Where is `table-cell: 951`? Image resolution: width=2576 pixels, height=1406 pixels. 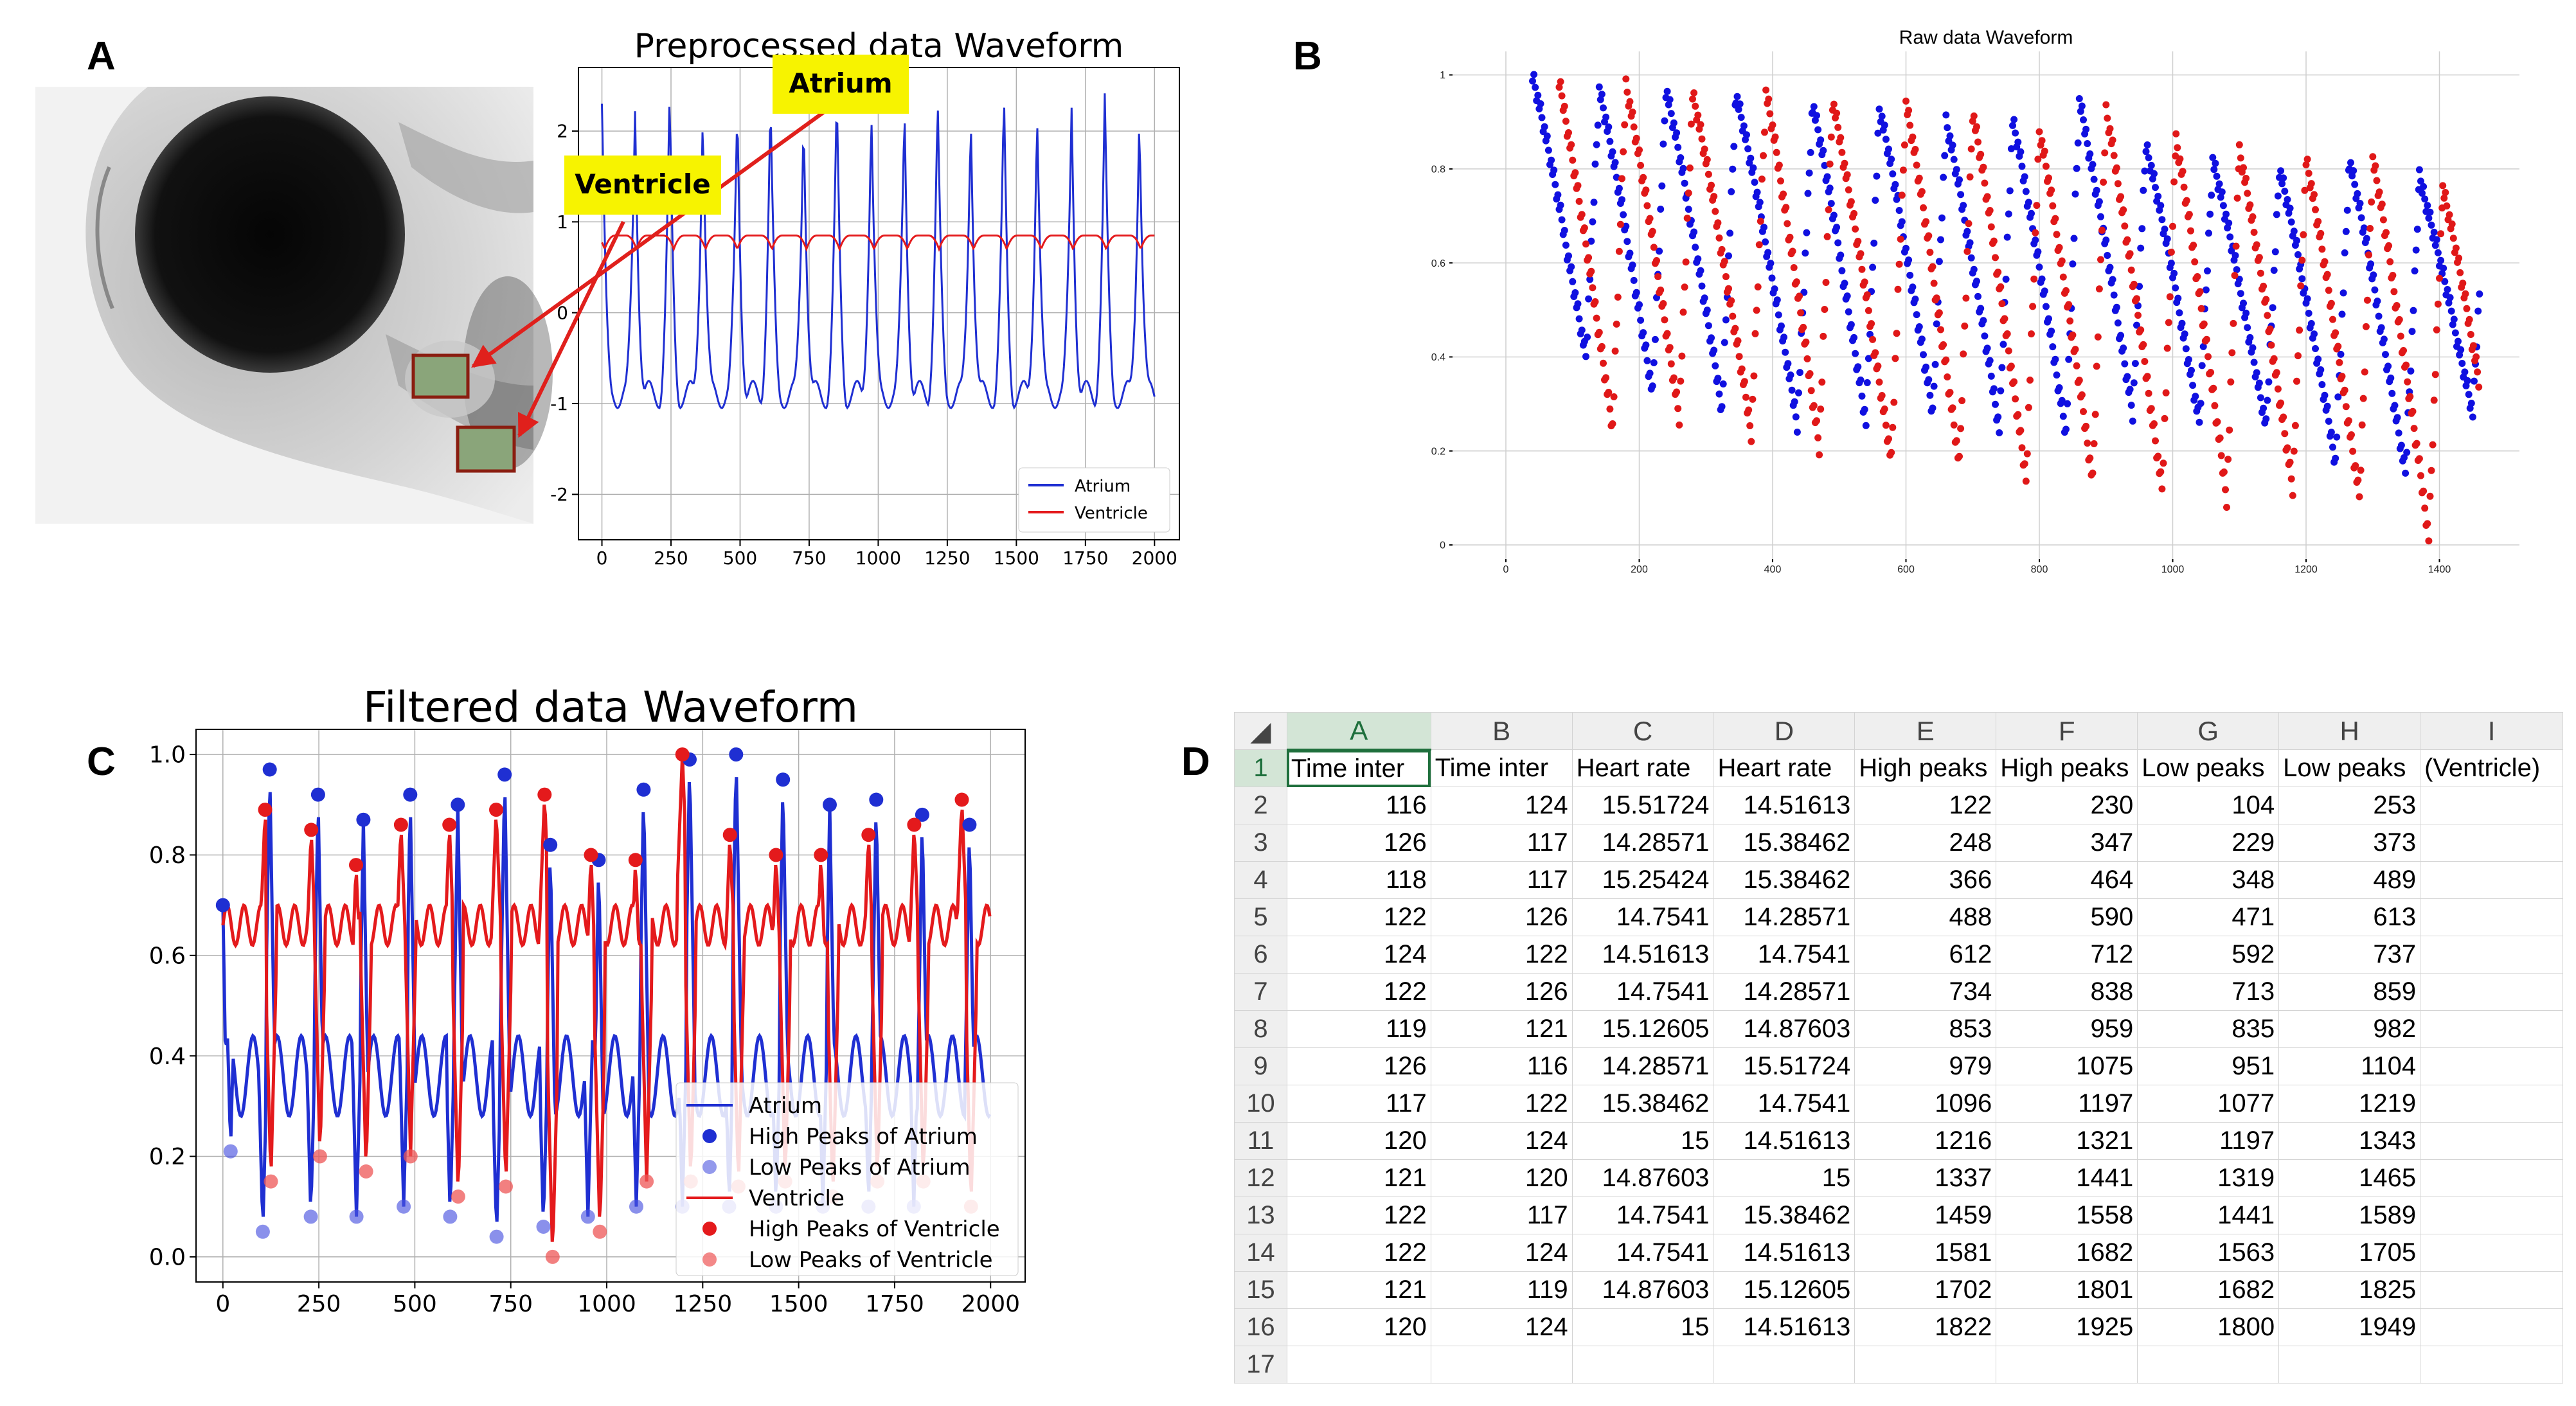
table-cell: 951 is located at coordinates (2208, 1066).